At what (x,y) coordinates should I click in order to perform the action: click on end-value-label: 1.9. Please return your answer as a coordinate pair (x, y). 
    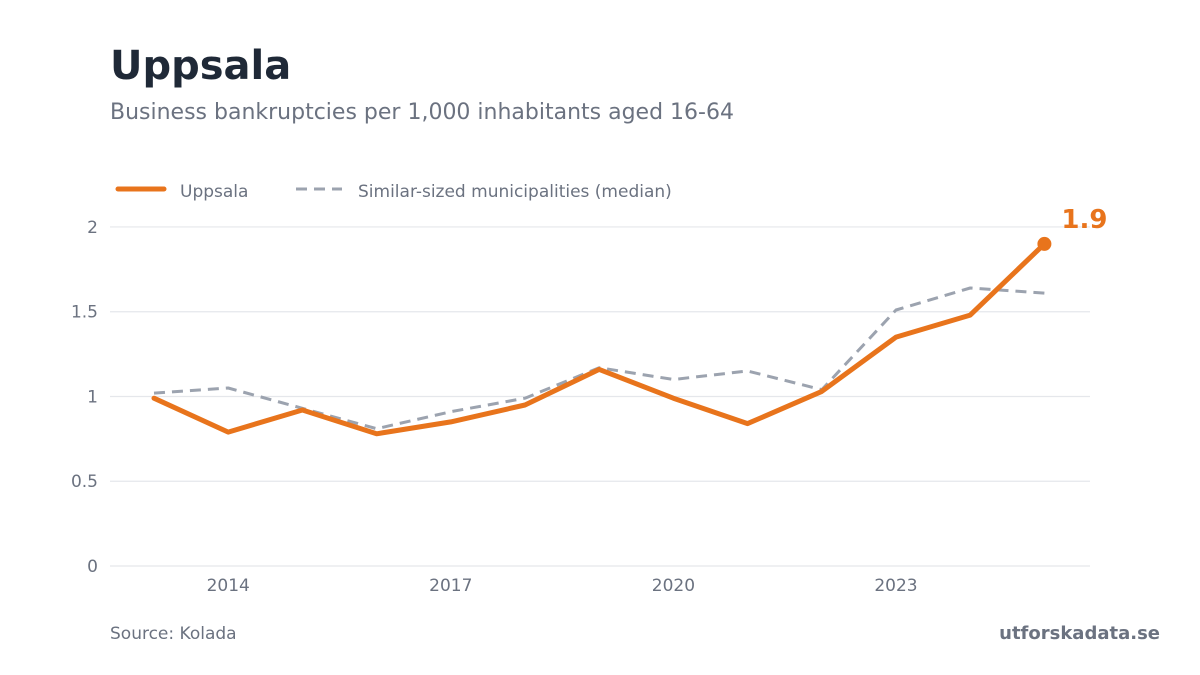
    Looking at the image, I should click on (1084, 220).